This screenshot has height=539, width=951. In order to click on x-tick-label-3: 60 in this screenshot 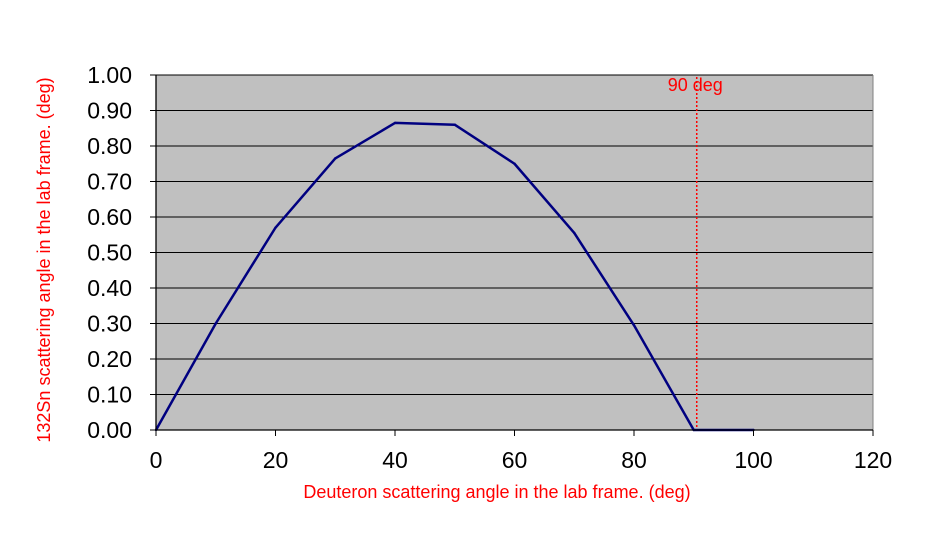, I will do `click(515, 460)`.